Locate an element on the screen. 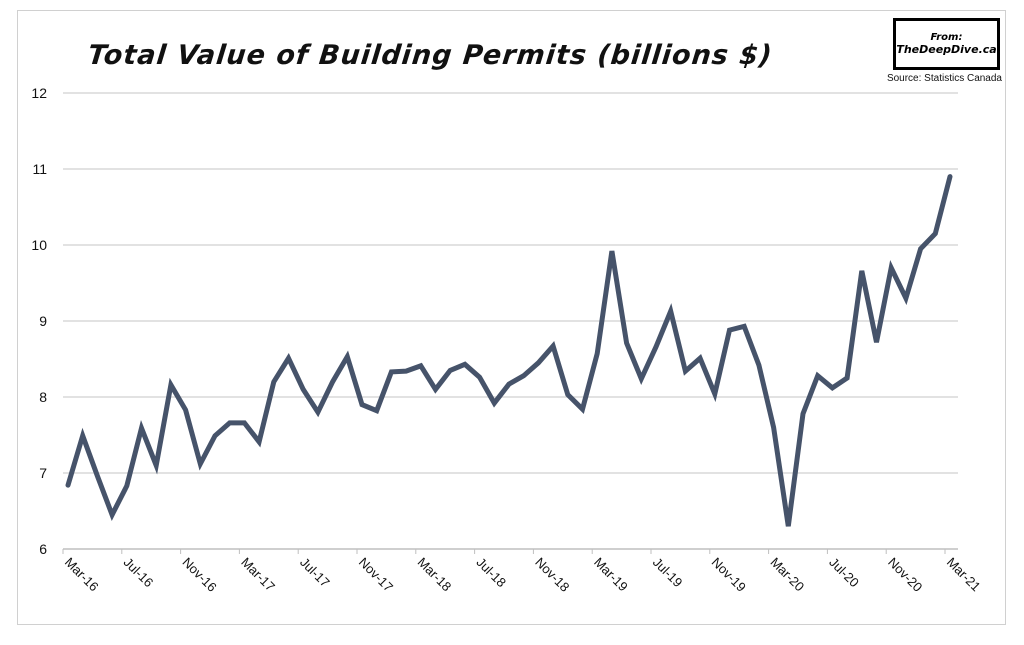  x-tick-label: Jul-20 is located at coordinates (844, 573).